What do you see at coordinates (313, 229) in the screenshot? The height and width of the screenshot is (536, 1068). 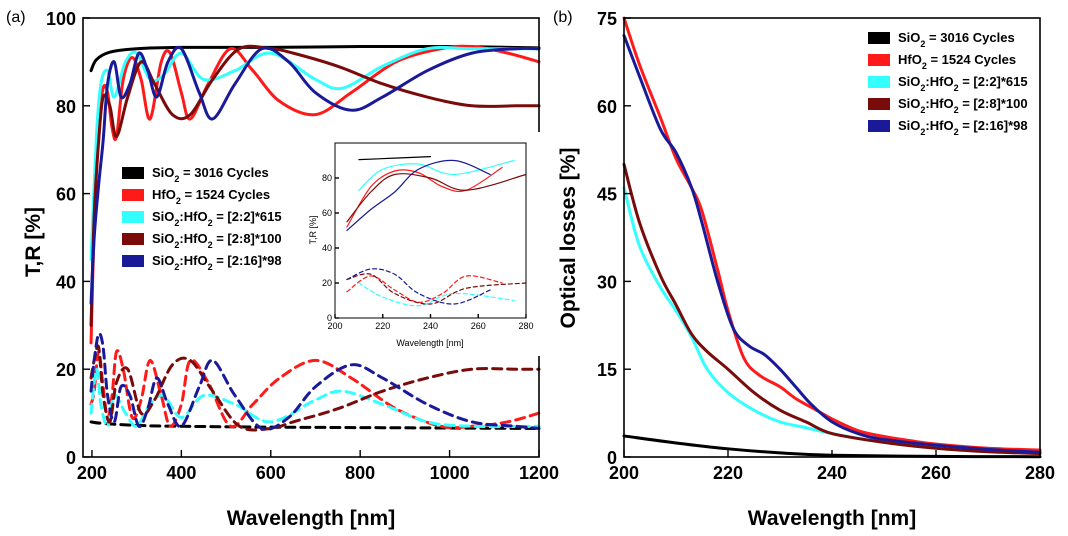 I see `inset-y-axis-title: T,R [%]` at bounding box center [313, 229].